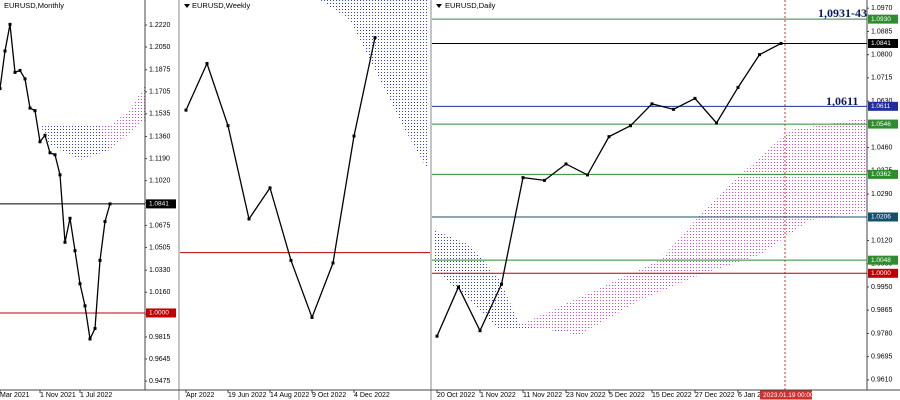  I want to click on x-tick-label: 5 Dec 2022, so click(627, 395).